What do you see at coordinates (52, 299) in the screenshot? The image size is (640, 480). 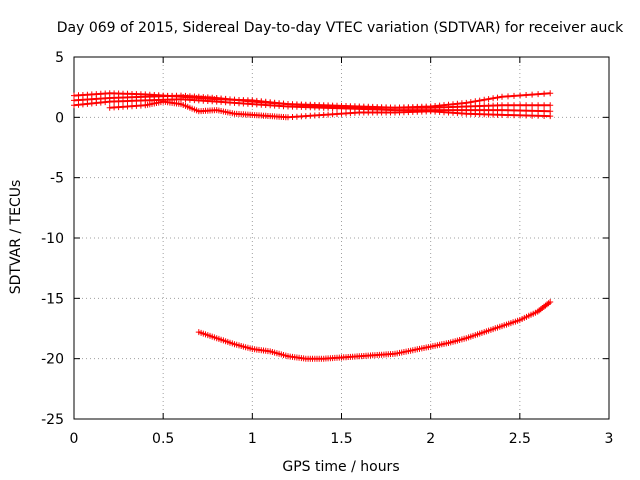 I see `y-tick-label: -15` at bounding box center [52, 299].